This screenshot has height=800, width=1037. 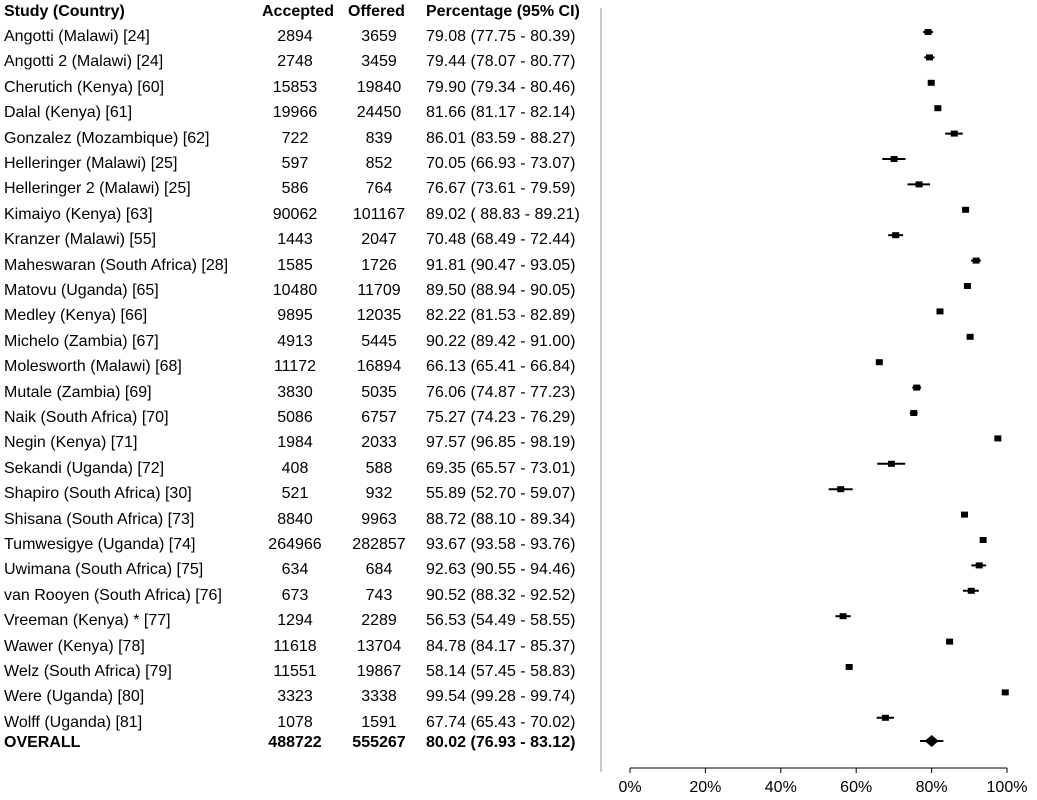 I want to click on cell-study: van Rooyen (South Africa) [76], so click(x=113, y=595).